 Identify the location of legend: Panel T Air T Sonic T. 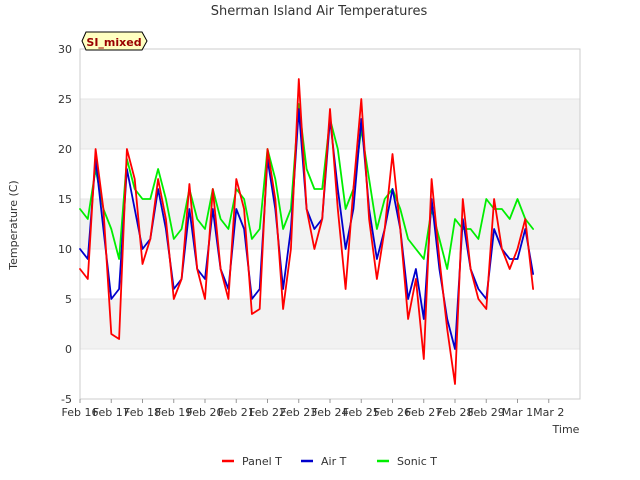
(329, 461).